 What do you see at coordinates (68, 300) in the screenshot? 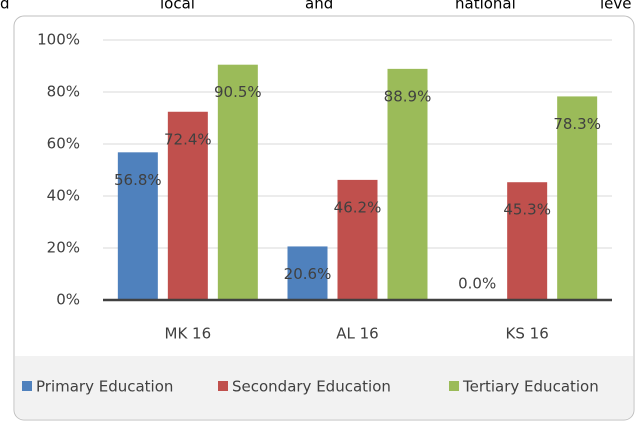
I see `y-tick-label: 0%` at bounding box center [68, 300].